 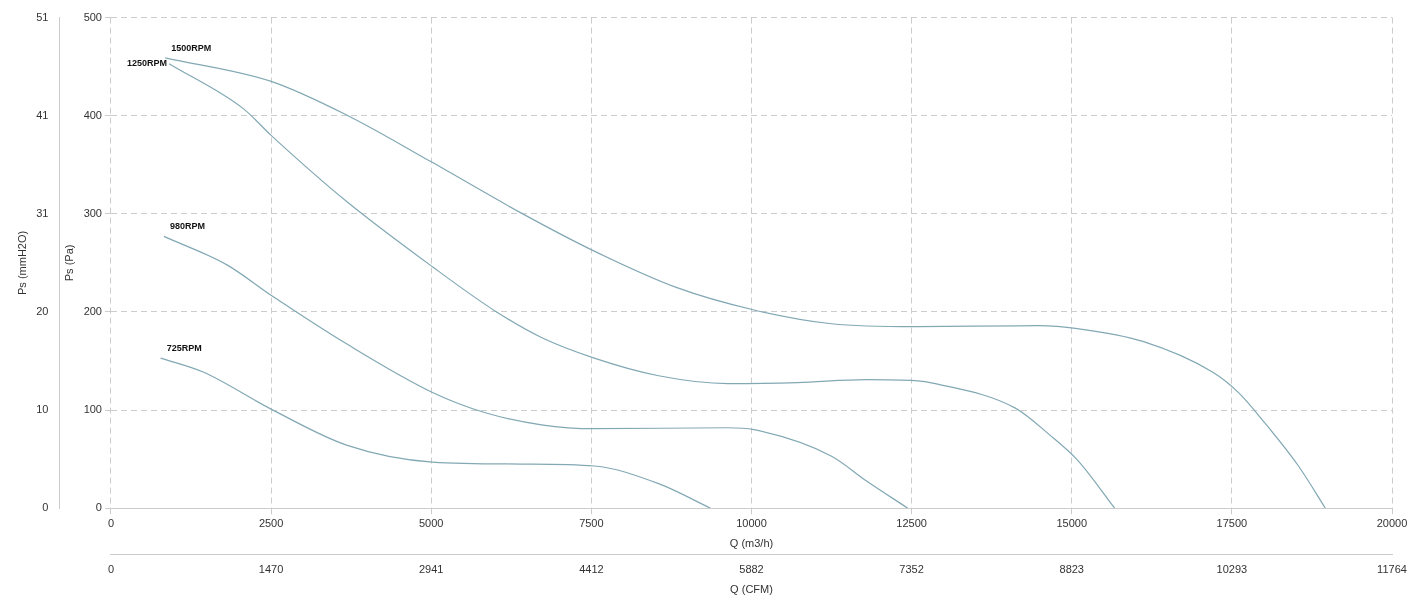 I want to click on x-axis-title: Q (m3/h), so click(x=751, y=543).